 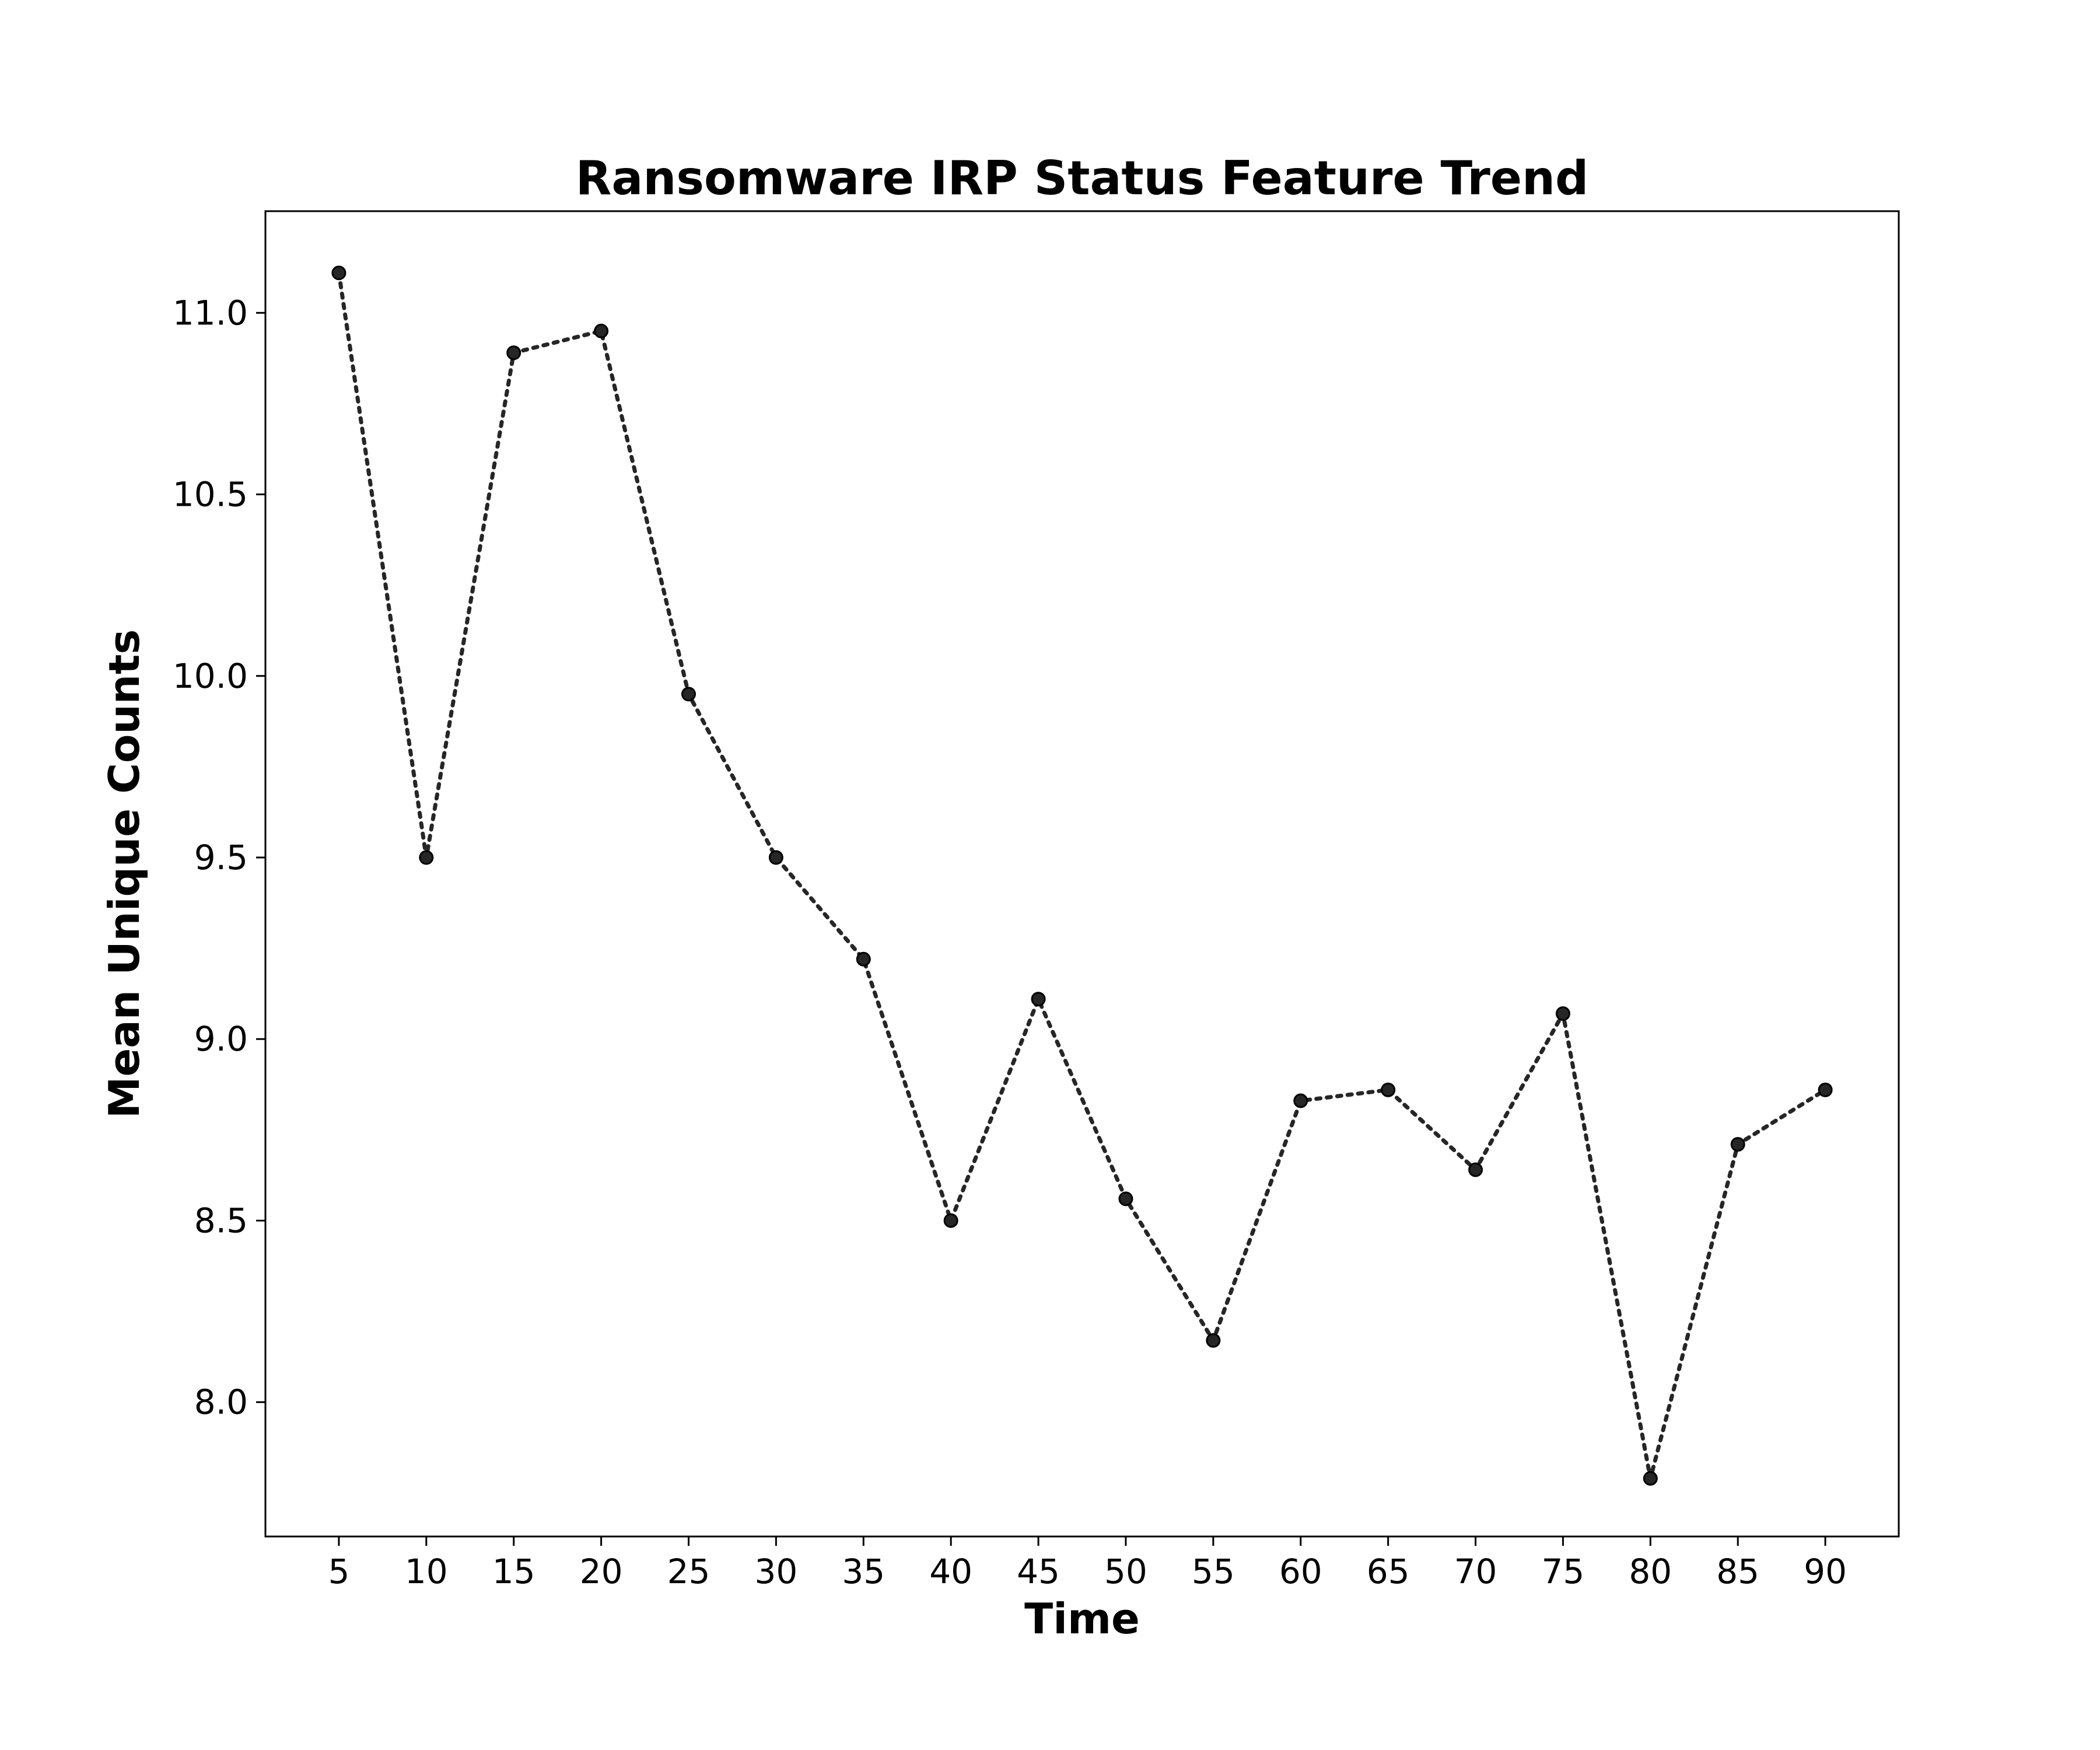 What do you see at coordinates (210, 312) in the screenshot?
I see `y-tick-label: 11.0` at bounding box center [210, 312].